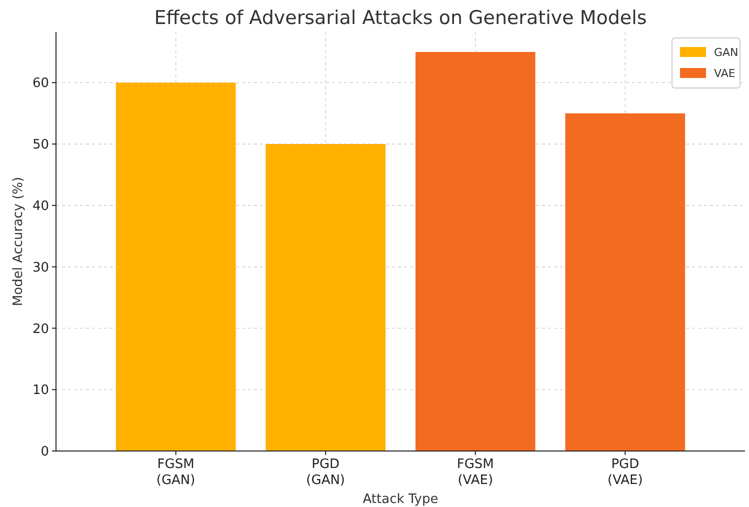  What do you see at coordinates (40, 329) in the screenshot?
I see `y-tick-label: 20` at bounding box center [40, 329].